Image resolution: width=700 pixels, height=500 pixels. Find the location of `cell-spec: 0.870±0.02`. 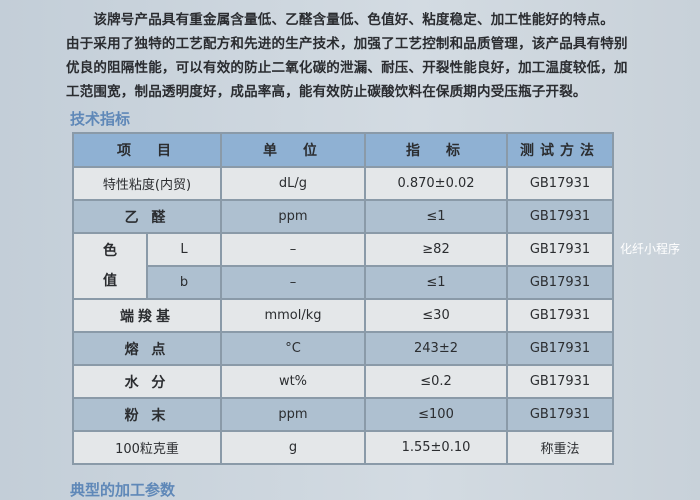

cell-spec: 0.870±0.02 is located at coordinates (436, 183).